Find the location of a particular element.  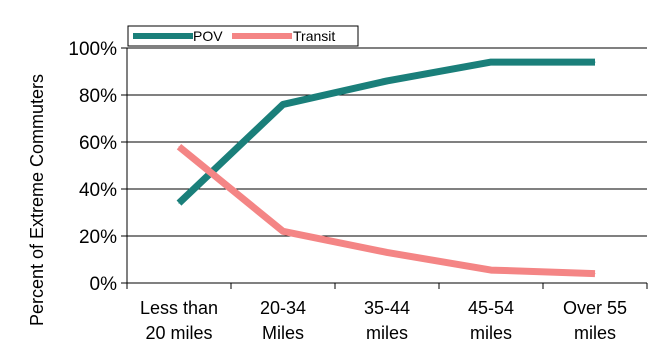

legend: POV Transit is located at coordinates (243, 36).